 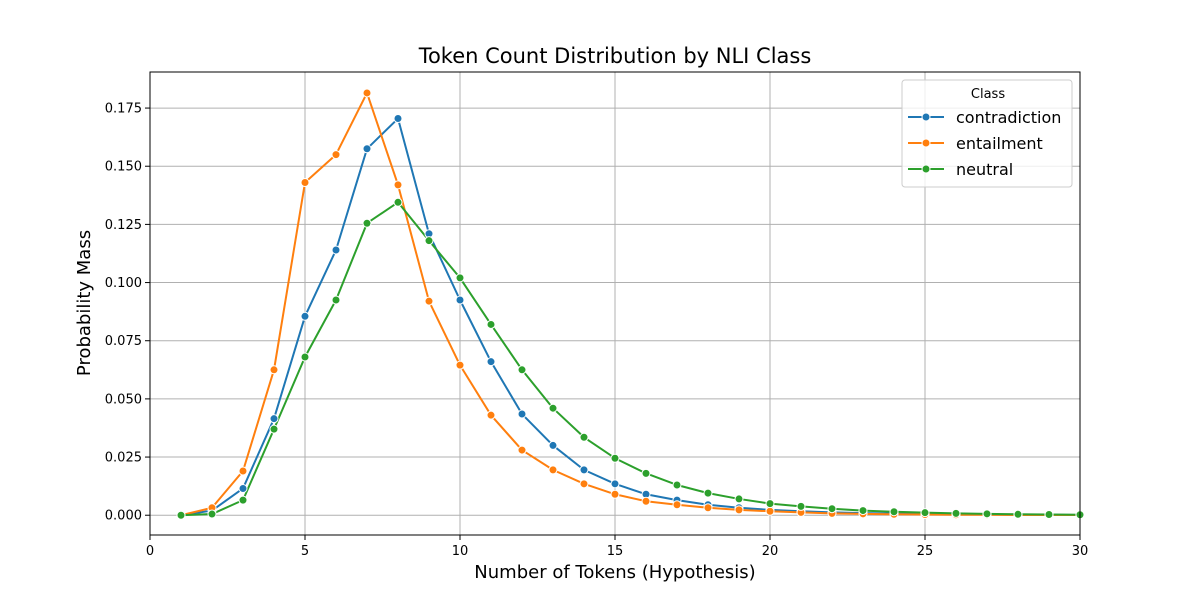 I want to click on legend-box, so click(x=987, y=133).